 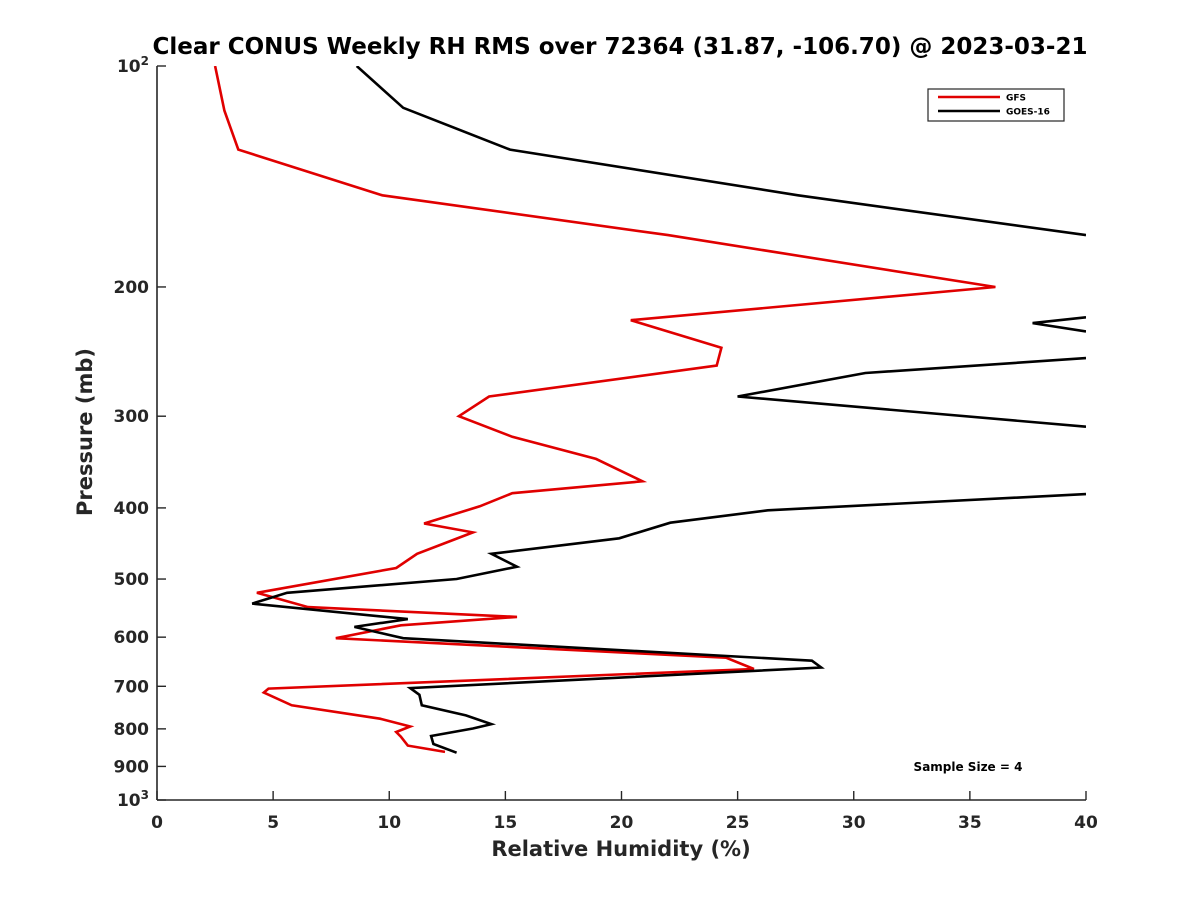 What do you see at coordinates (132, 509) in the screenshot?
I see `y-tick-label: 400` at bounding box center [132, 509].